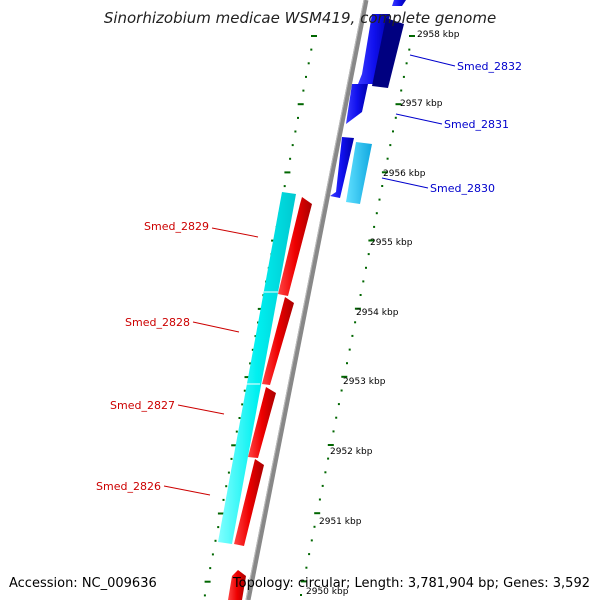 This screenshot has height=600, width=600. What do you see at coordinates (391, 243) in the screenshot?
I see `tick-label: 2955 kbp` at bounding box center [391, 243].